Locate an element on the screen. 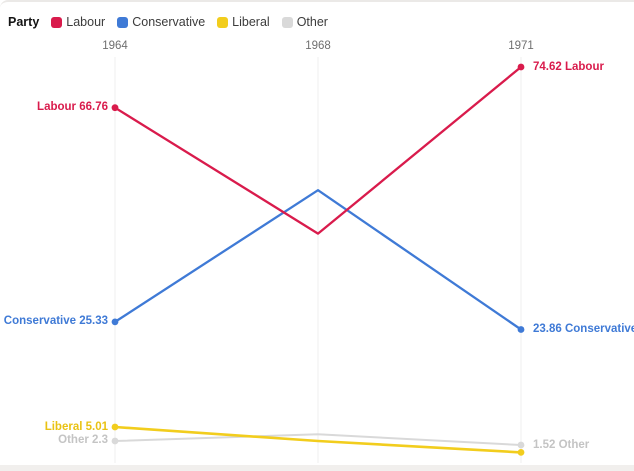 Image resolution: width=634 pixels, height=471 pixels. line-other is located at coordinates (318, 439).